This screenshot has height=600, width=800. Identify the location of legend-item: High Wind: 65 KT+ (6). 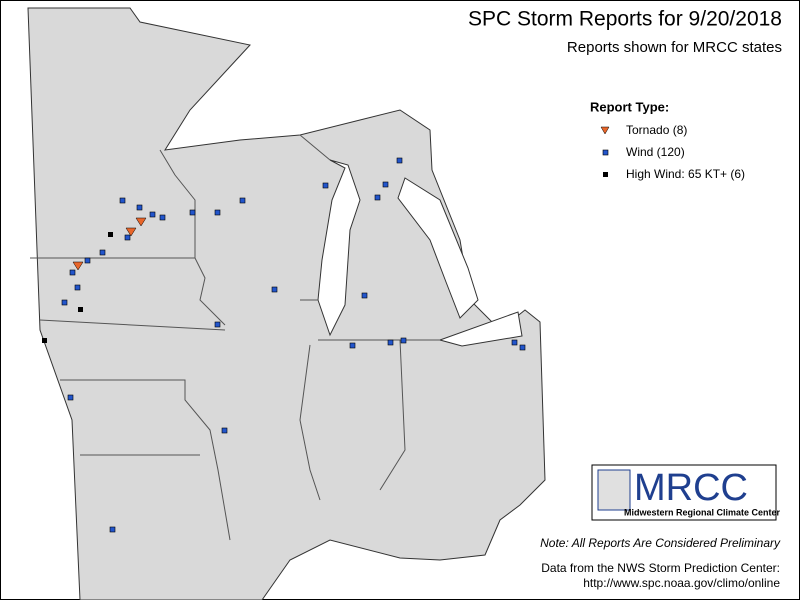
(685, 174).